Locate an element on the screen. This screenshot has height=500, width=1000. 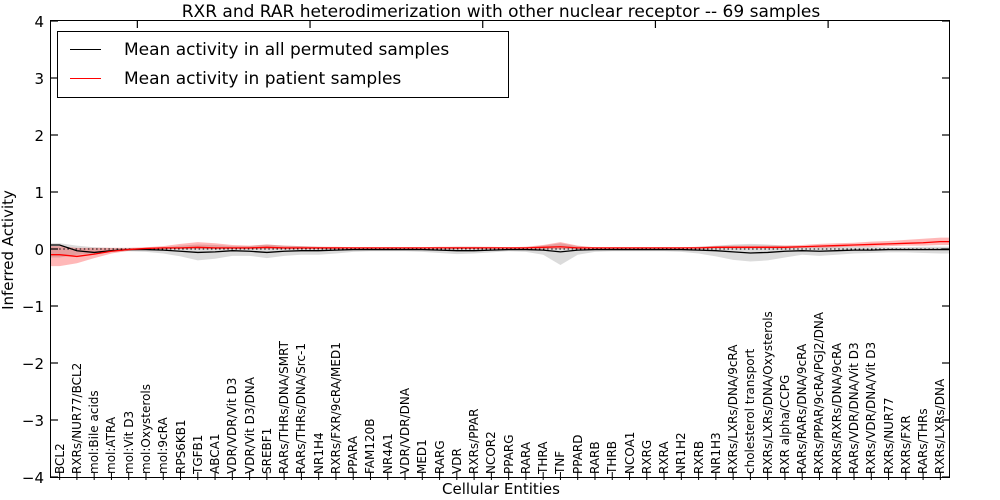
red-line-icon is located at coordinates (85, 78).